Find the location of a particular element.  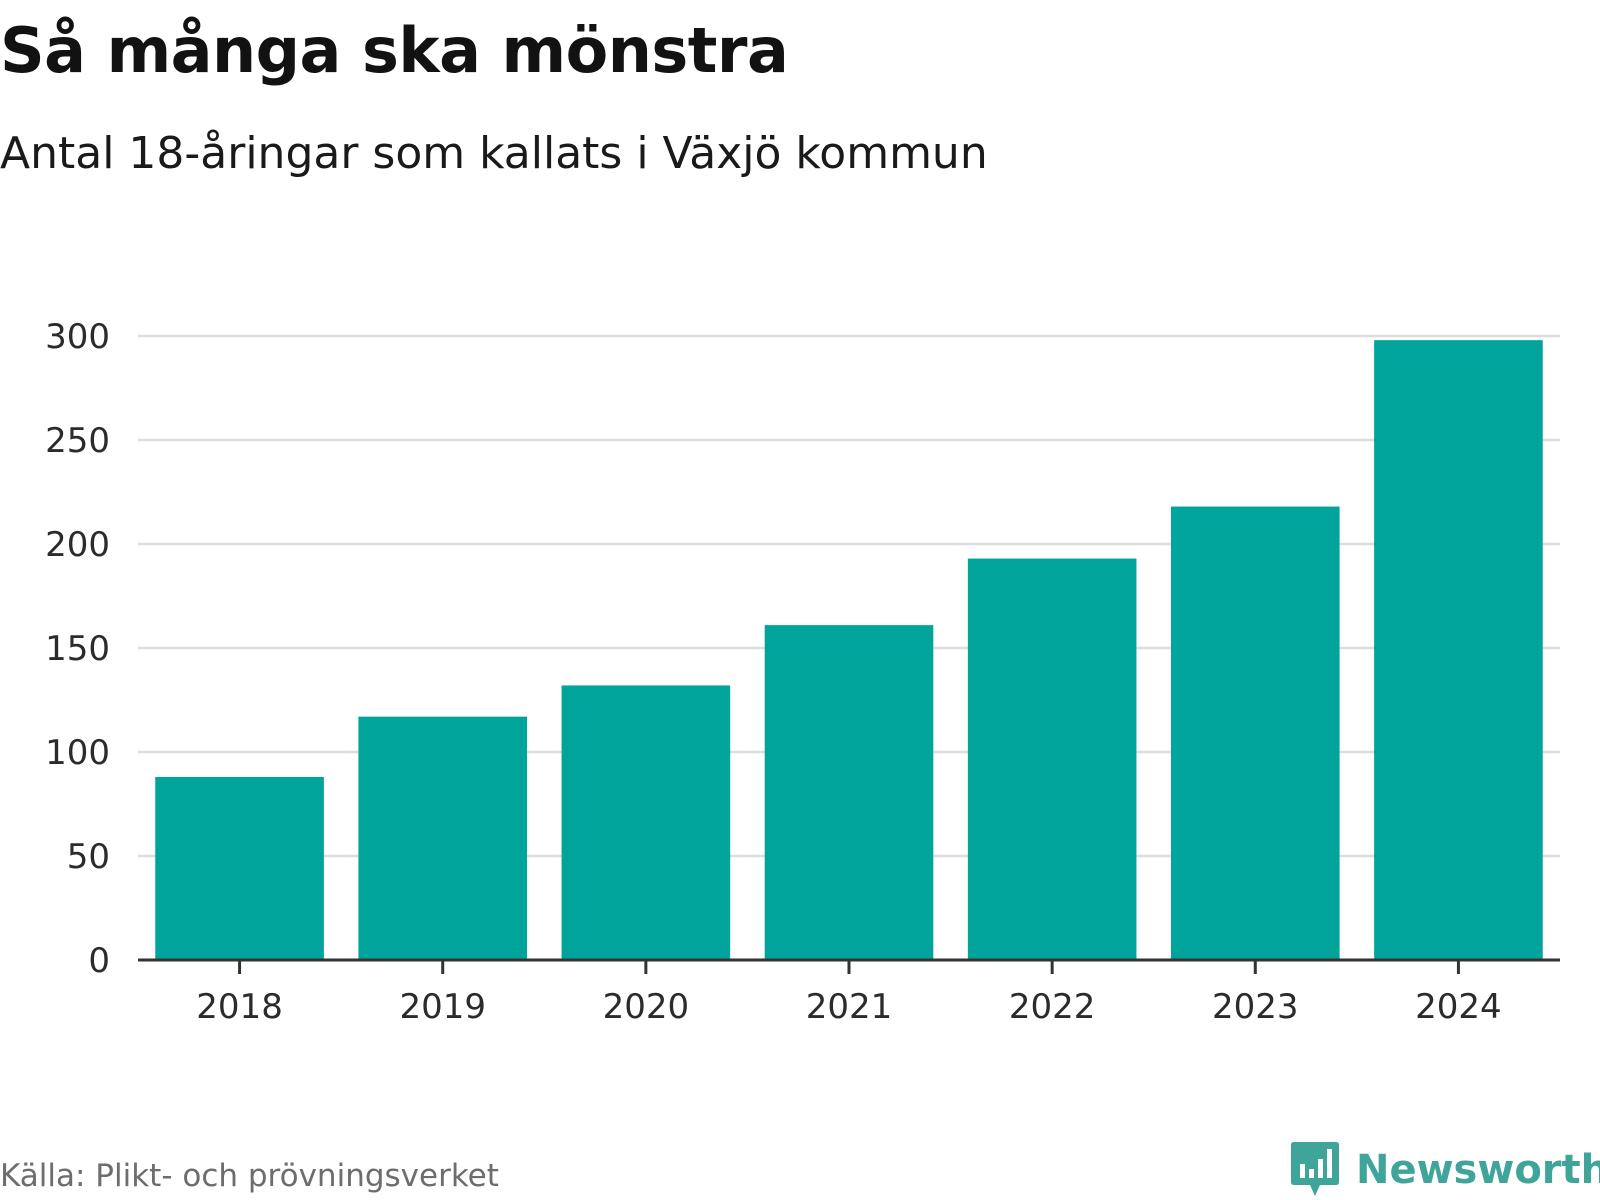

chart-title: Så många ska mönstra is located at coordinates (394, 50).